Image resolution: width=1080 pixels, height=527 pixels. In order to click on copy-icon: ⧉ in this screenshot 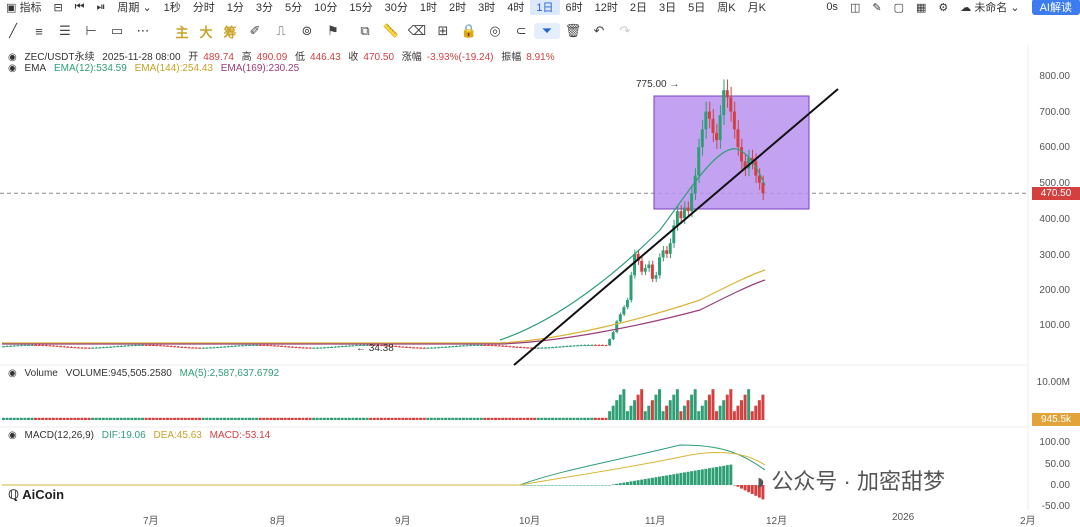, I will do `click(365, 30)`.